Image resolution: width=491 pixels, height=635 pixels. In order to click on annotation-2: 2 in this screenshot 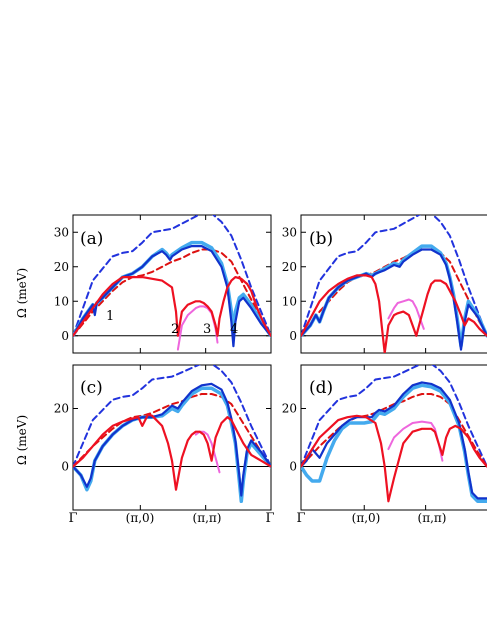, I will do `click(175, 329)`.